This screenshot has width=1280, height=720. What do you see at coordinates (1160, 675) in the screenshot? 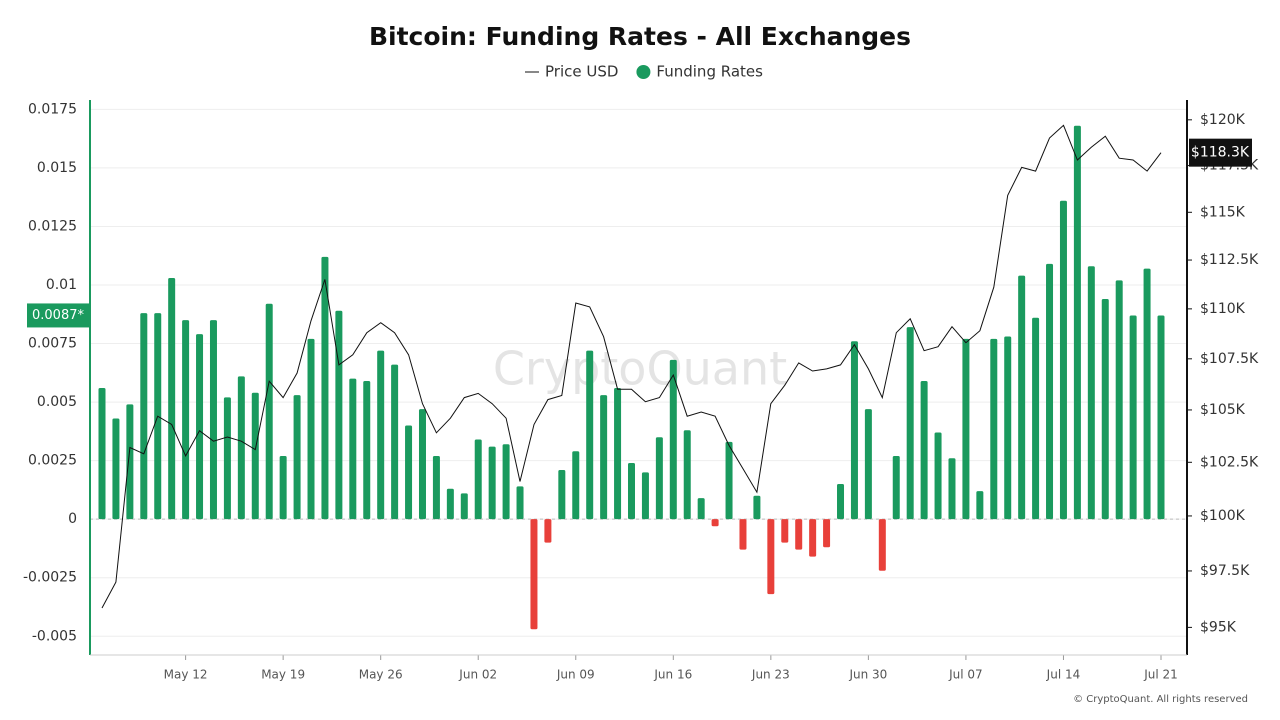
I see `x-tick-label: Jul 21` at bounding box center [1160, 675].